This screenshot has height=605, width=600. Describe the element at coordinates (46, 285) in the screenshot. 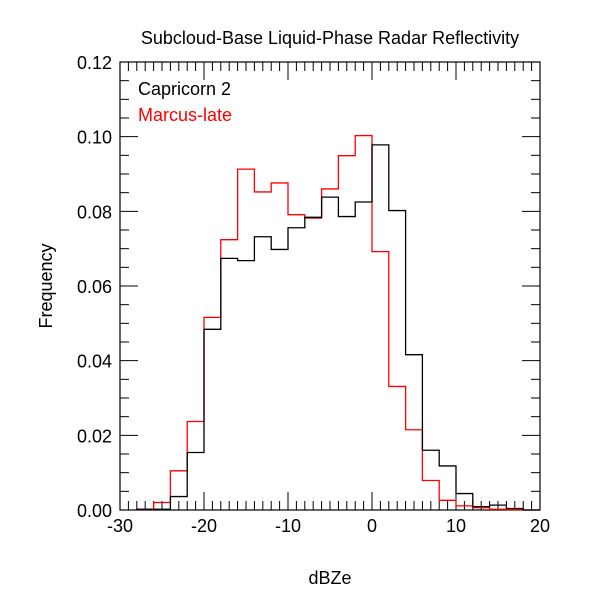

I see `y-axis-label: Frequency` at that location.